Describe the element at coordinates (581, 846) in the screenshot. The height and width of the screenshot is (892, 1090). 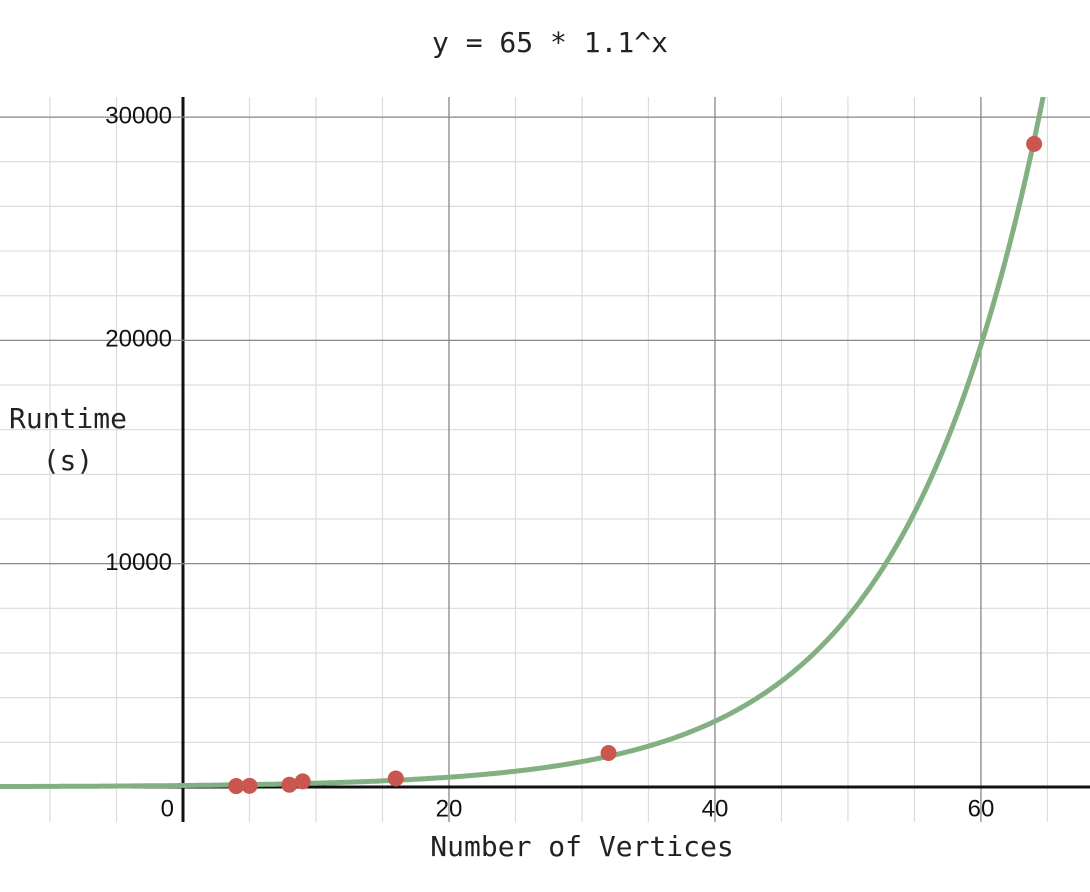
I see `x-axis-label: Number of Vertices` at that location.